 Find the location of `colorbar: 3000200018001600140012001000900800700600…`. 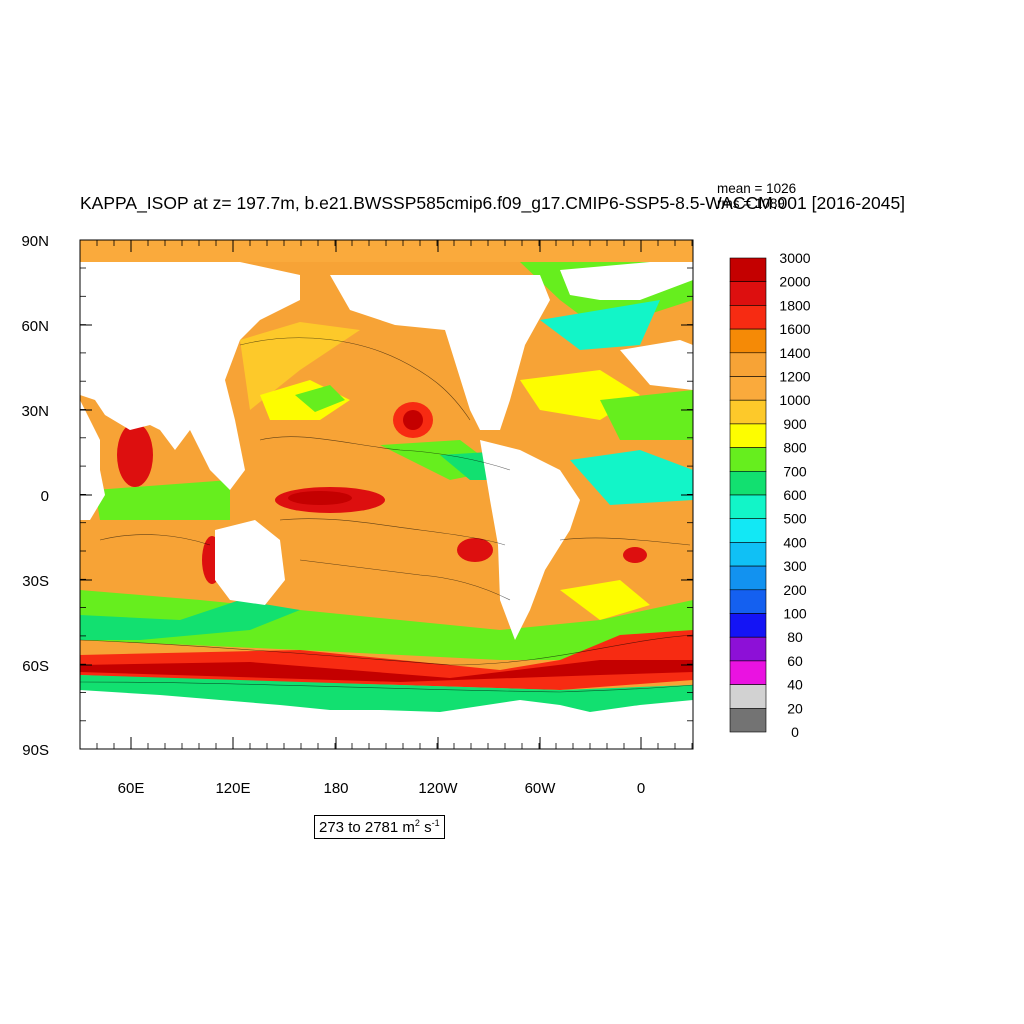

colorbar: 3000200018001600140012001000900800700600… is located at coordinates (770, 495).